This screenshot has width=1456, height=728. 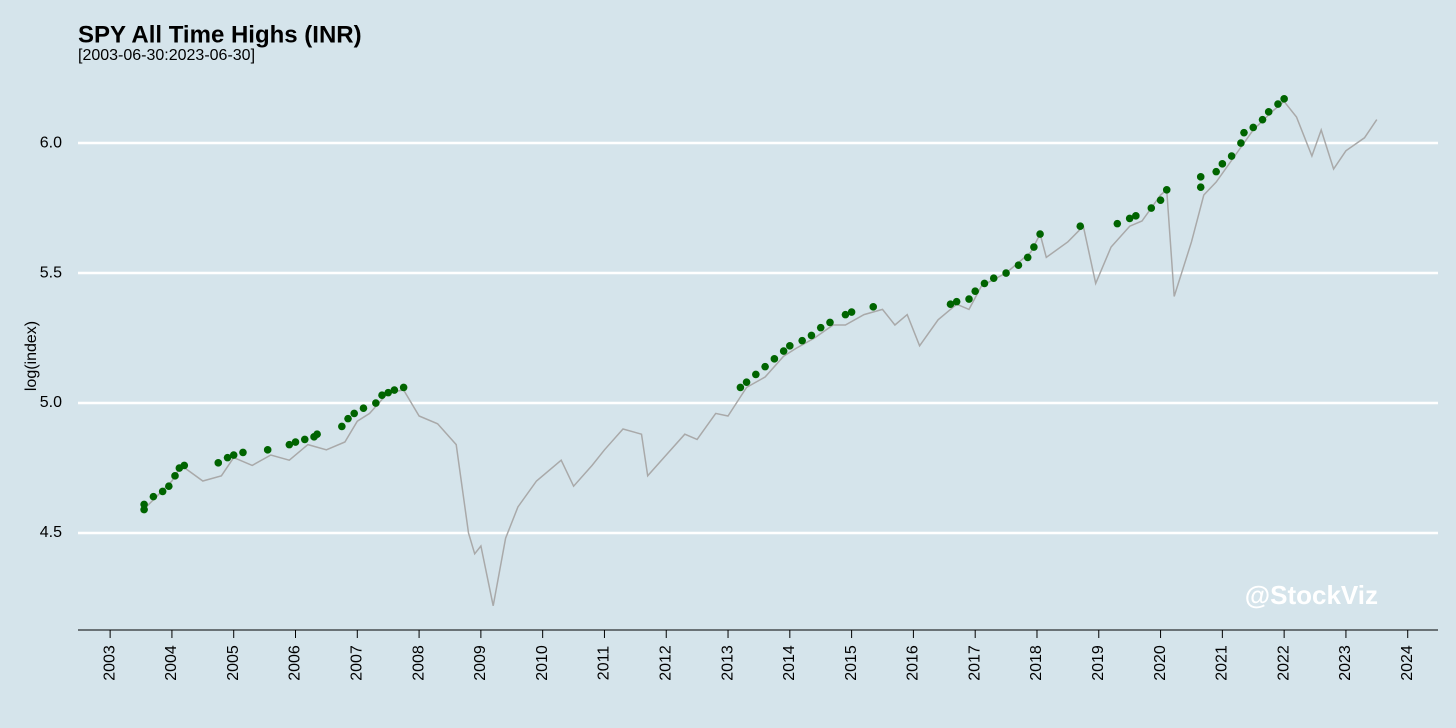 I want to click on x-tick-label: 2024, so click(x=1407, y=663).